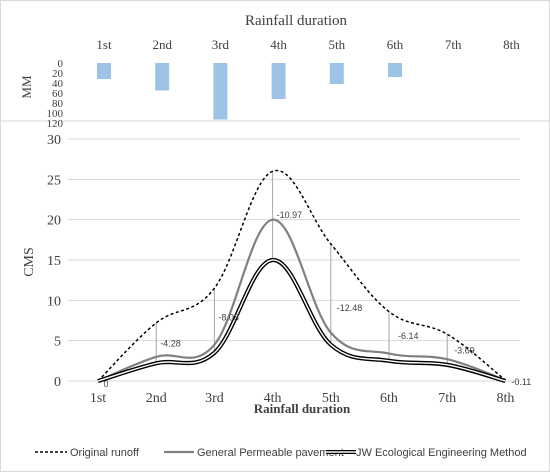  What do you see at coordinates (296, 21) in the screenshot?
I see `bar-chart-title: Rainfall duration` at bounding box center [296, 21].